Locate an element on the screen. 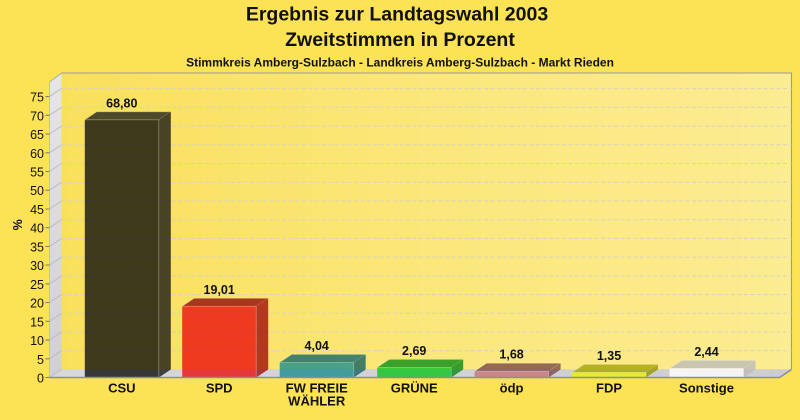  svg-text: 60 is located at coordinates (37, 154).